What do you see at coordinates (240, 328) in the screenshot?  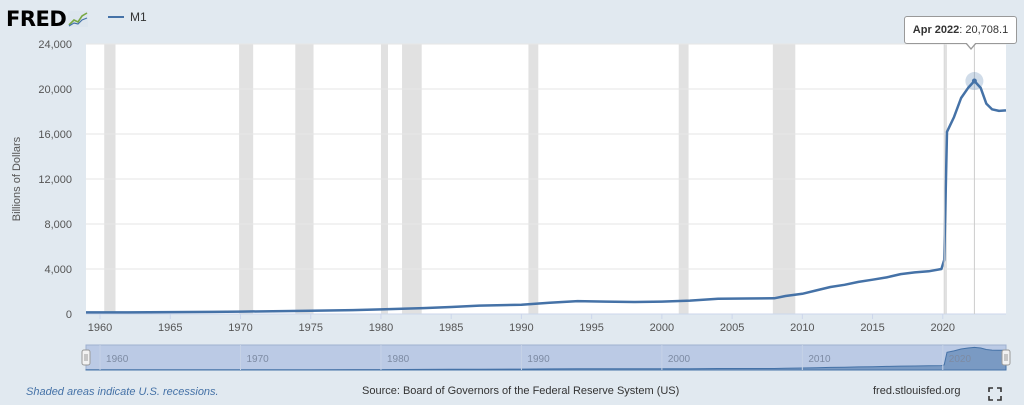 I see `x-tick-label: 1970` at bounding box center [240, 328].